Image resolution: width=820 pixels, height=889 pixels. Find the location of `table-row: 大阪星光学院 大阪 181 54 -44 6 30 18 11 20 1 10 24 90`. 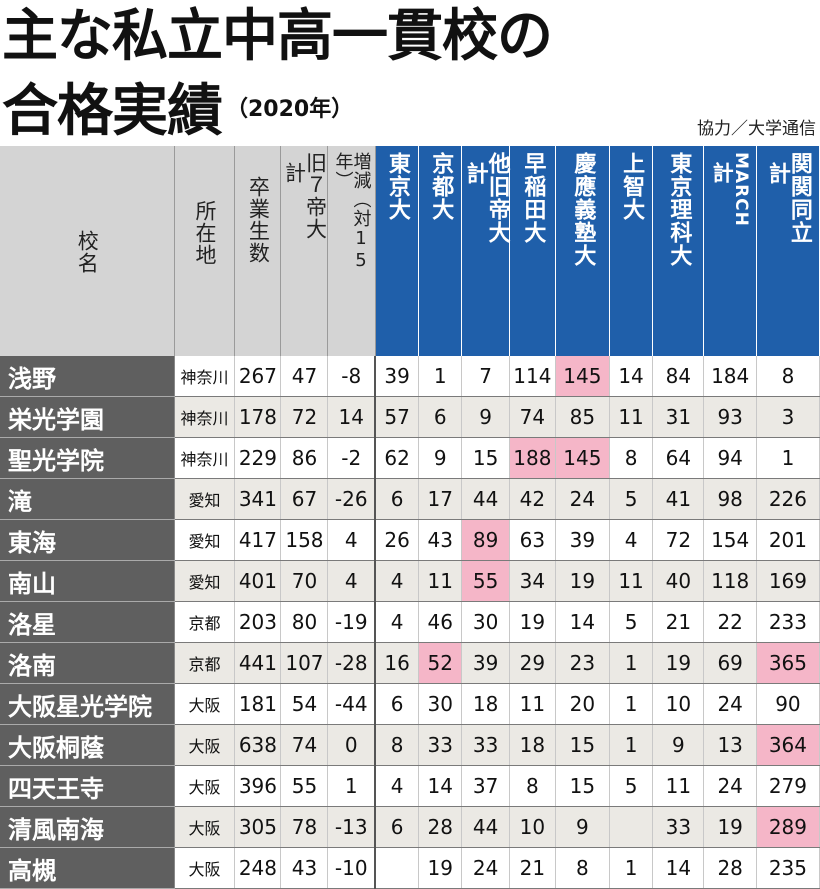

table-row: 大阪星光学院 大阪 181 54 -44 6 30 18 11 20 1 10 24 90 is located at coordinates (410, 704).